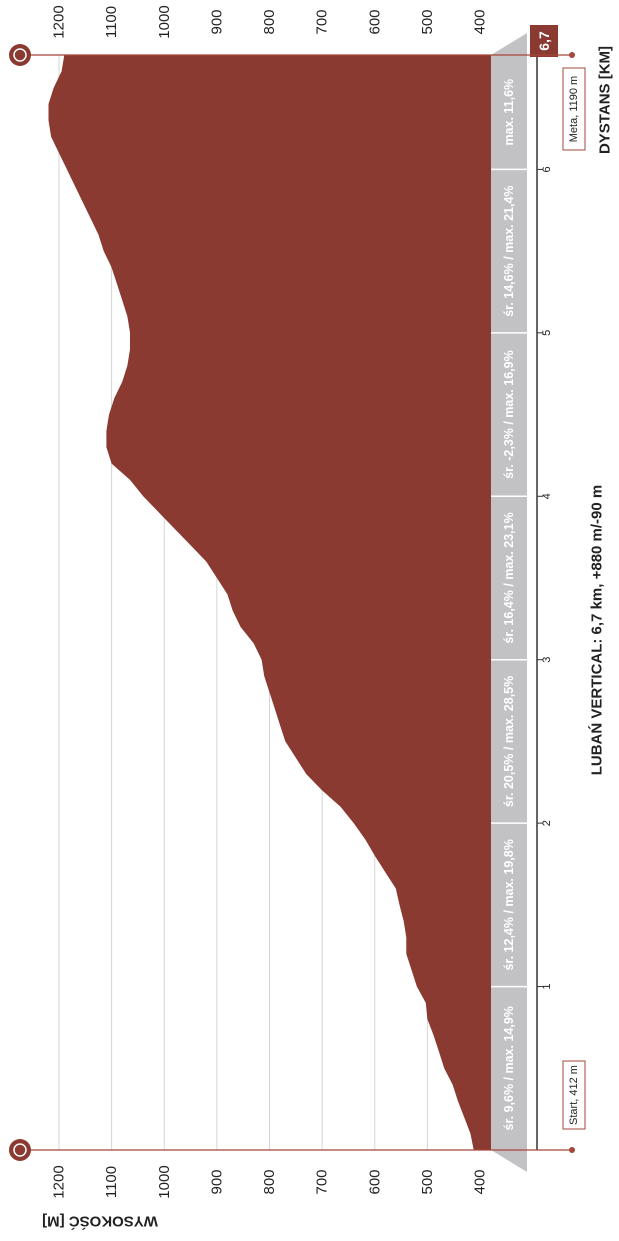 The height and width of the screenshot is (1241, 619). Describe the element at coordinates (605, 100) in the screenshot. I see `x-axis-label: DYSTANS [KM]` at that location.